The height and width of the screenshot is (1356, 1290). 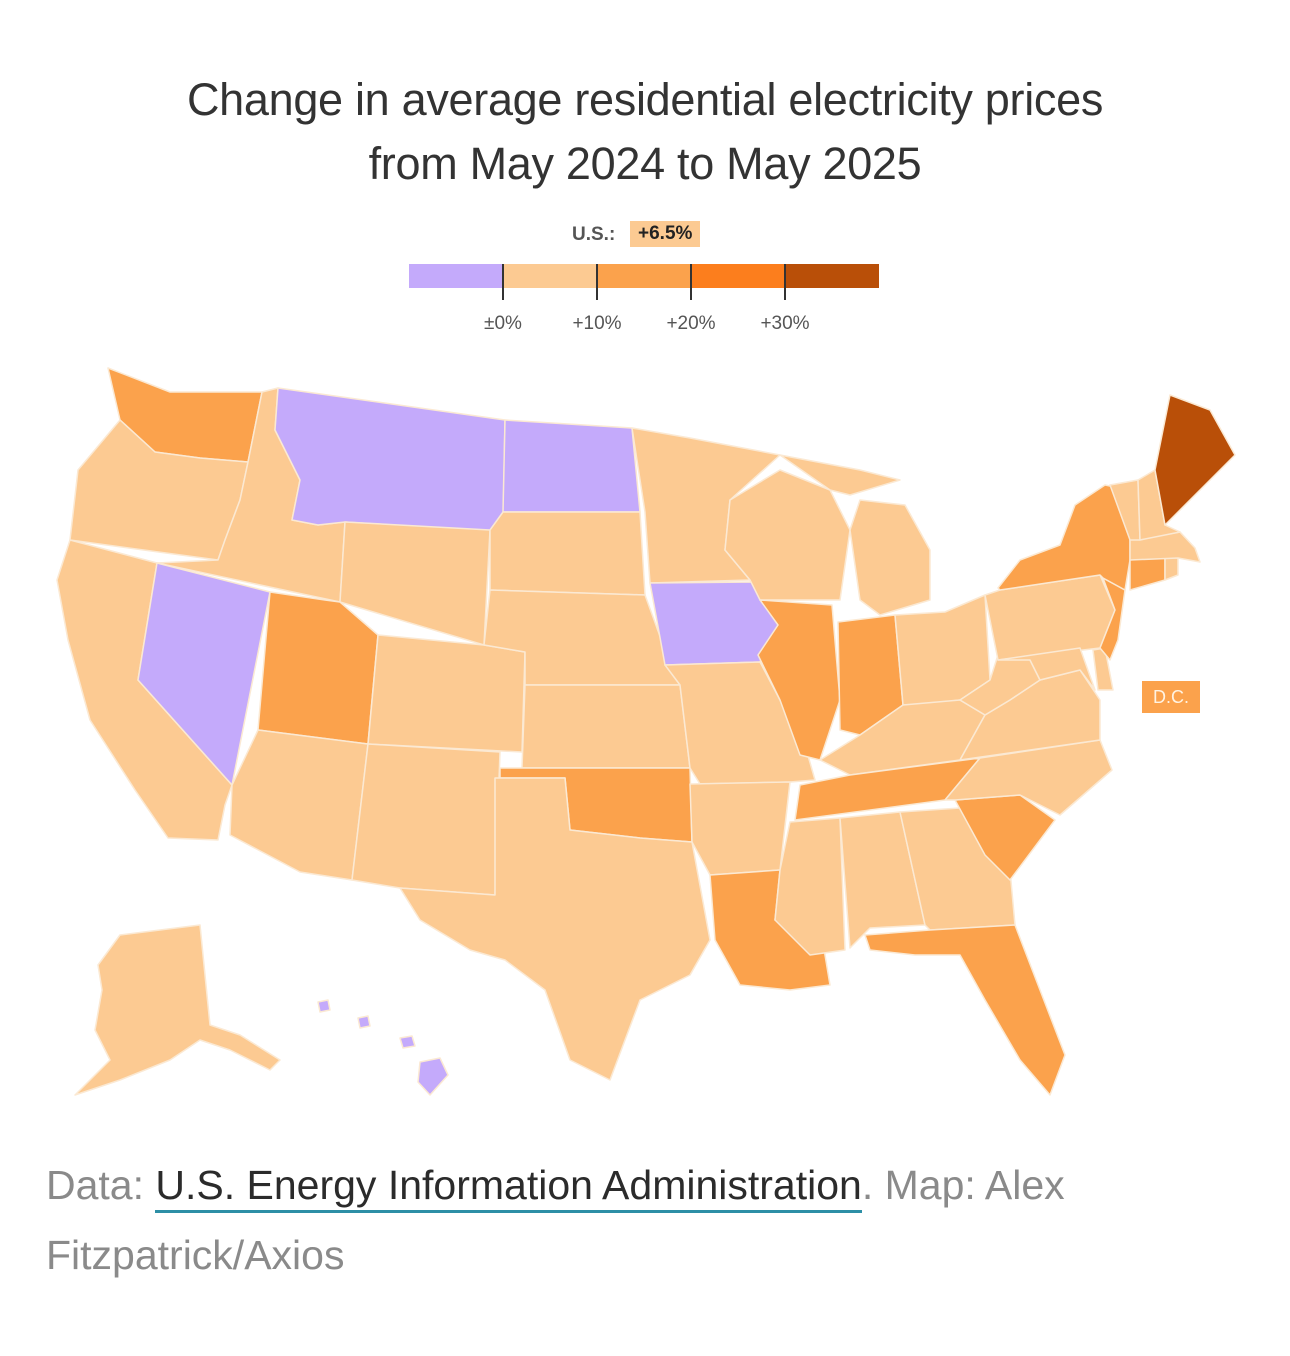 I want to click on source-link: U.S. Energy Information Administration, so click(x=508, y=1187).